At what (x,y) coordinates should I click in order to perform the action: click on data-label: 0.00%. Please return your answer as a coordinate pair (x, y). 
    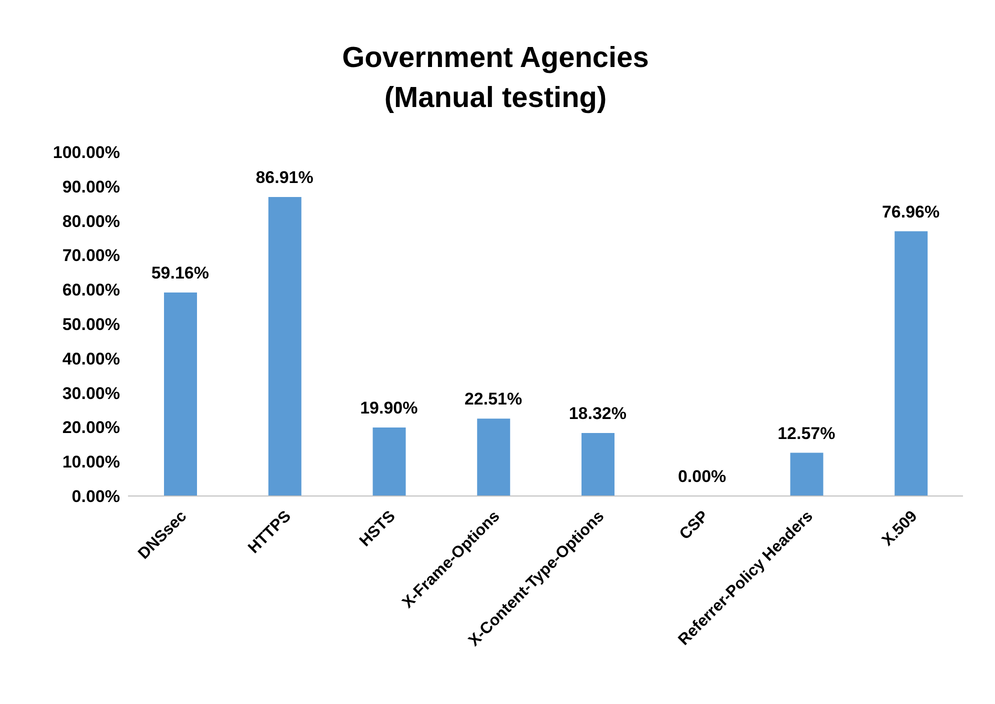
    Looking at the image, I should click on (702, 476).